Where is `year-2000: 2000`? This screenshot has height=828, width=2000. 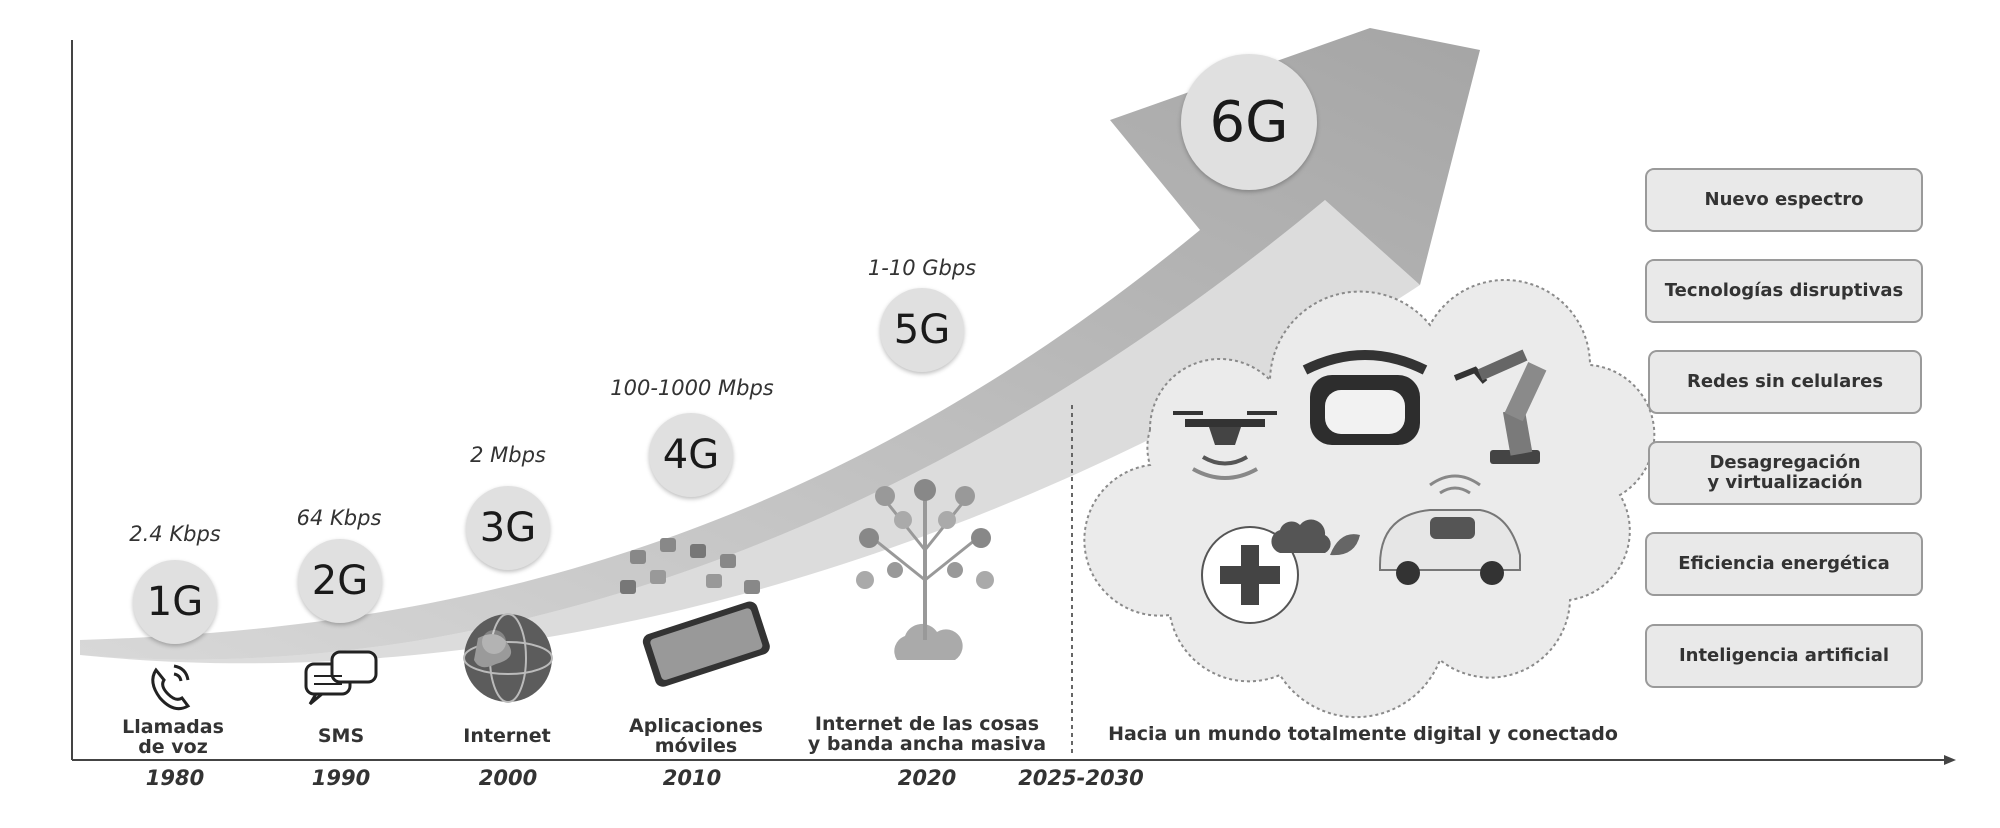
year-2000: 2000 is located at coordinates (508, 778).